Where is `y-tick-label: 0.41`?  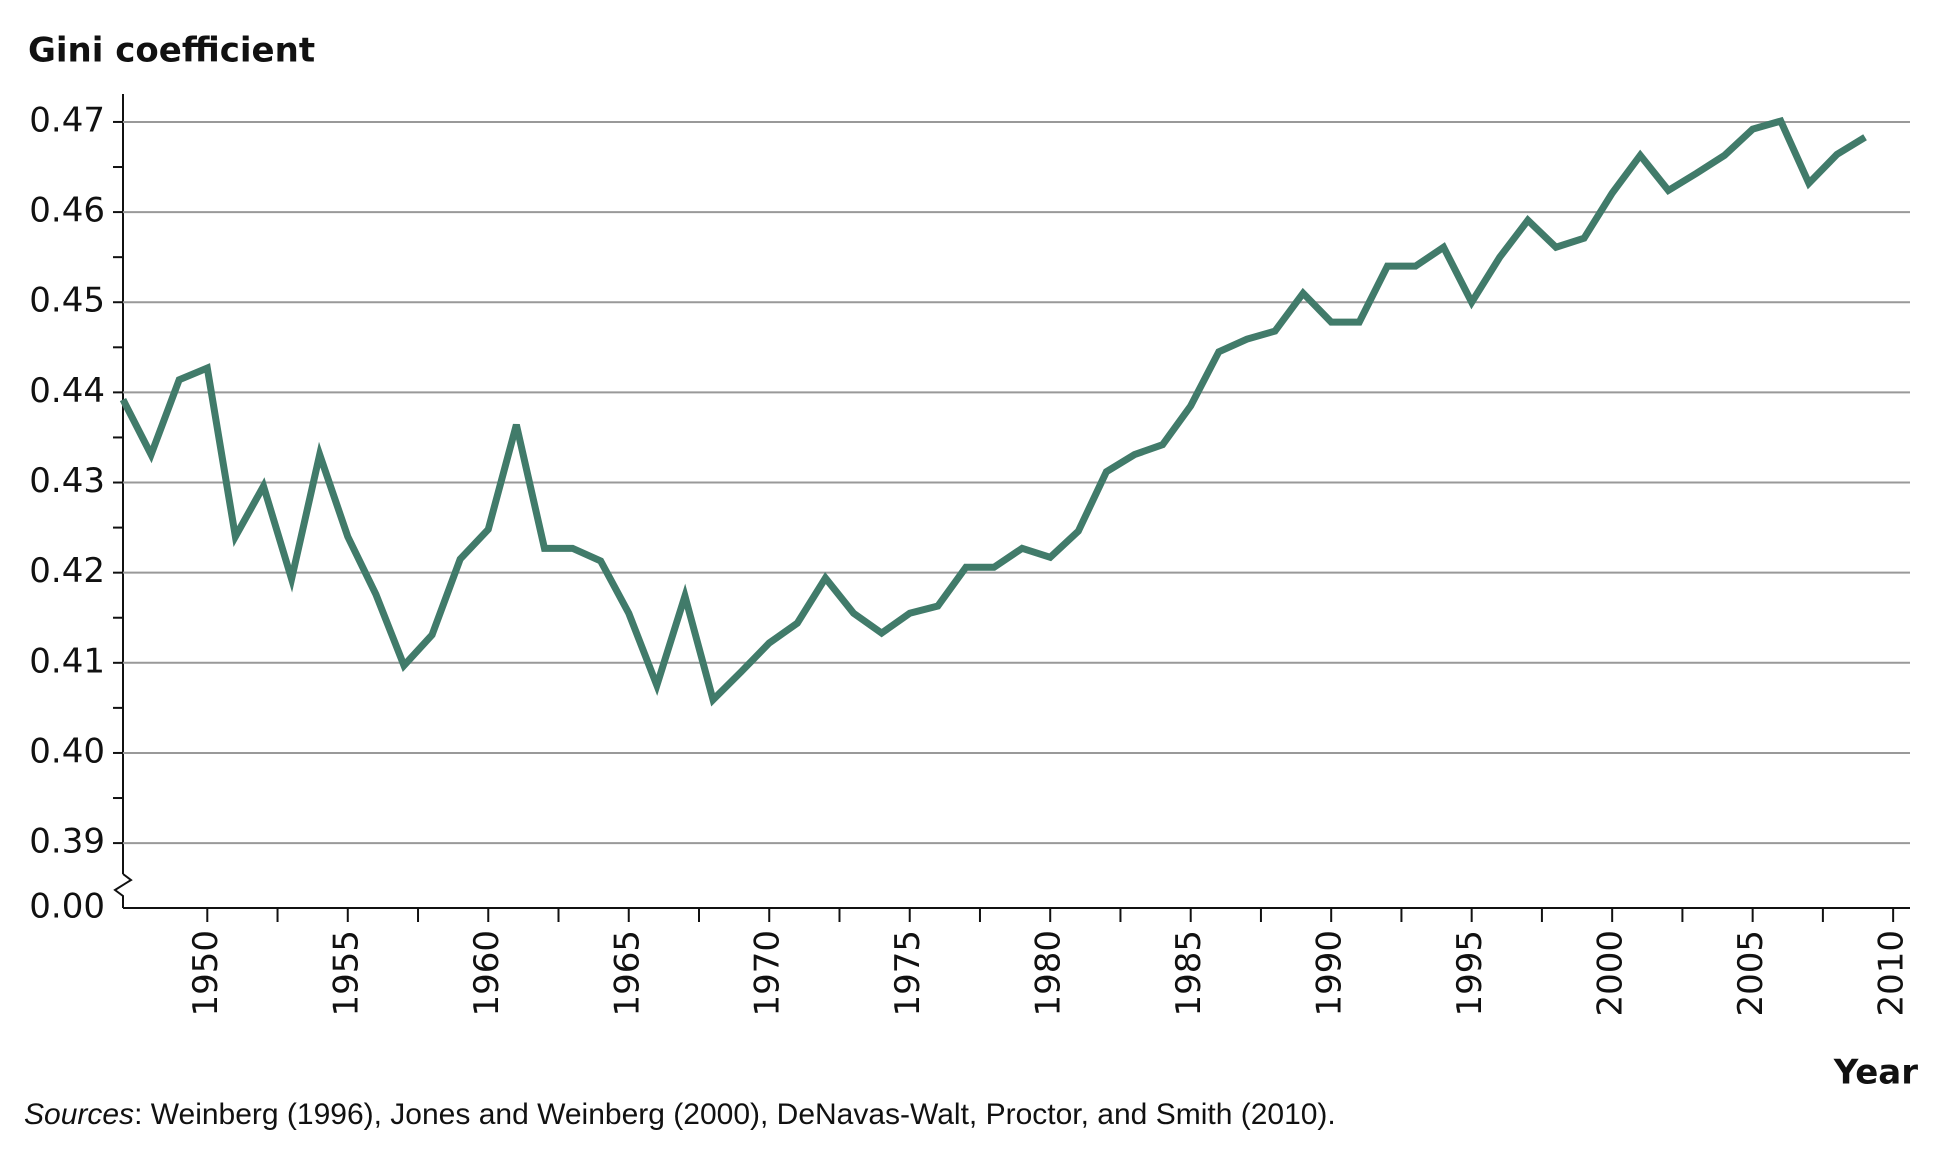 y-tick-label: 0.41 is located at coordinates (67, 661).